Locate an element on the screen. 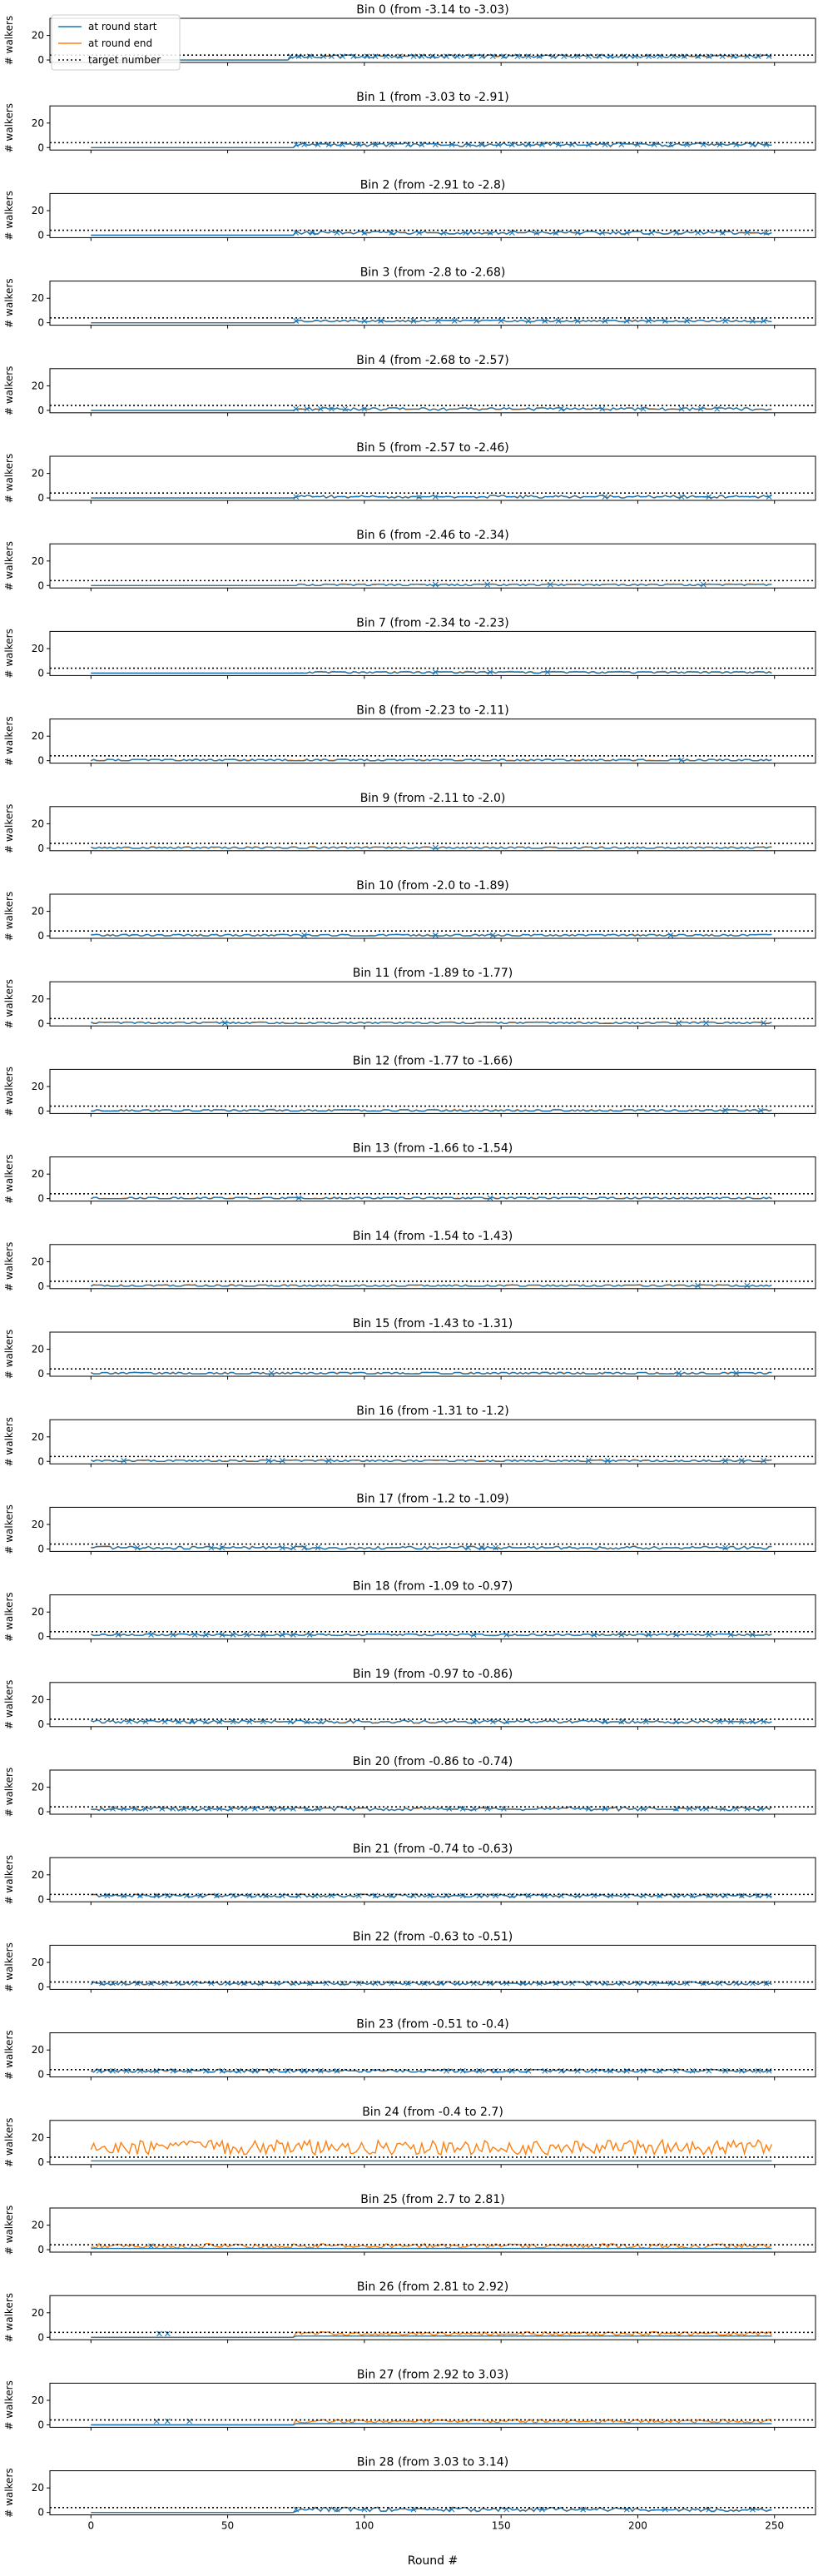 Image resolution: width=823 pixels, height=2576 pixels. series-round-end is located at coordinates (431, 2246).